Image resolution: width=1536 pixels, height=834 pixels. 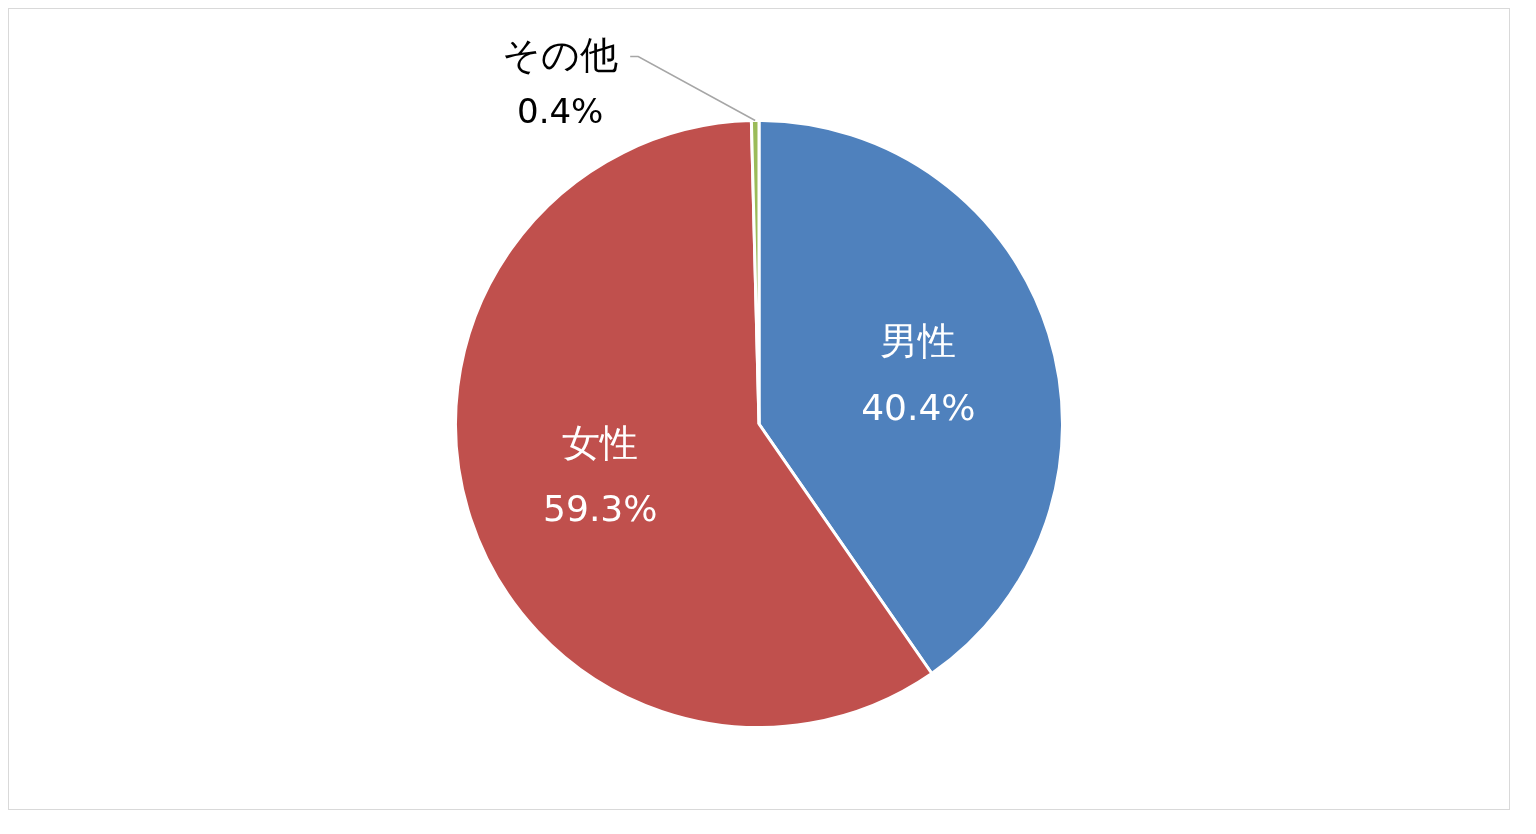 I want to click on slice-label: その他, so click(x=560, y=55).